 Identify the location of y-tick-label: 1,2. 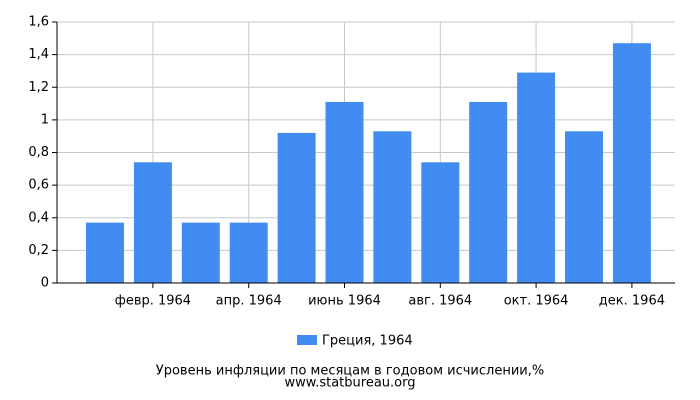
(38, 87).